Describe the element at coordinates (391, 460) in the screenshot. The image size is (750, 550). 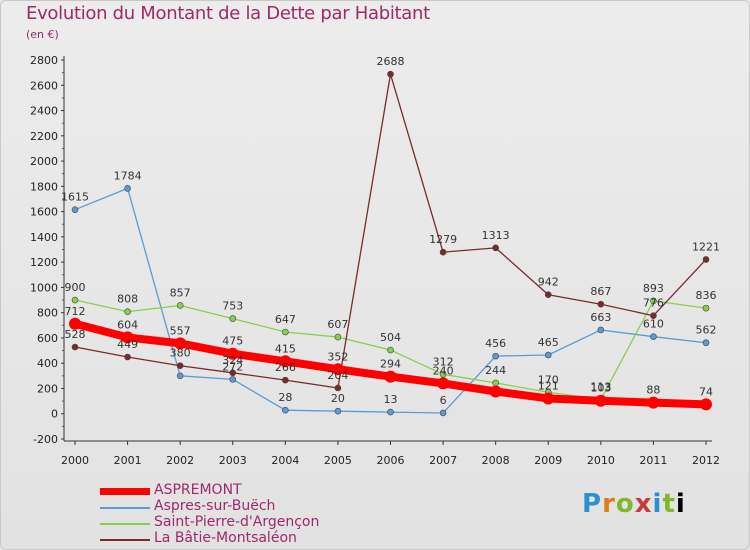
I see `x-tick-label: 2006` at that location.